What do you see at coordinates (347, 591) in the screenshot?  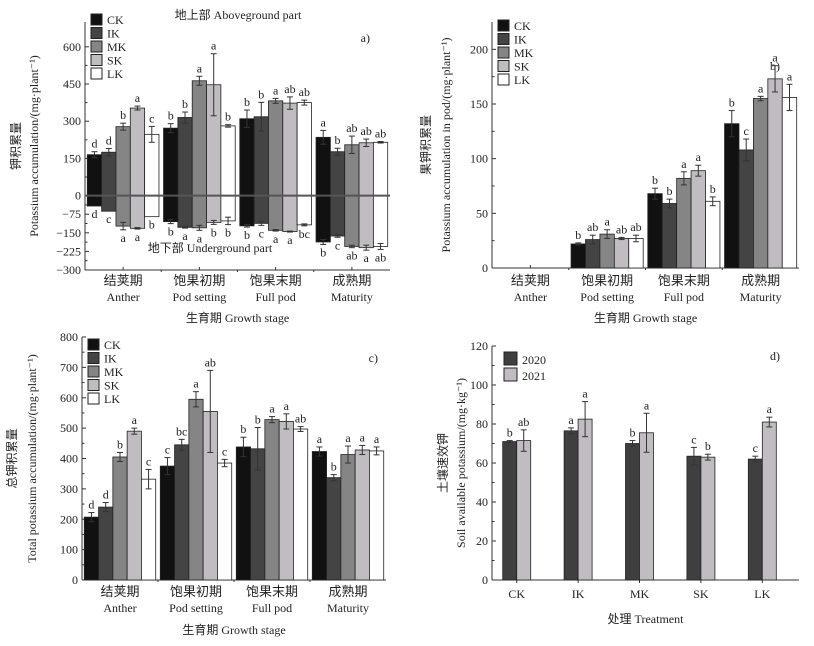 I see `x-tick-label-cn: 成熟期` at bounding box center [347, 591].